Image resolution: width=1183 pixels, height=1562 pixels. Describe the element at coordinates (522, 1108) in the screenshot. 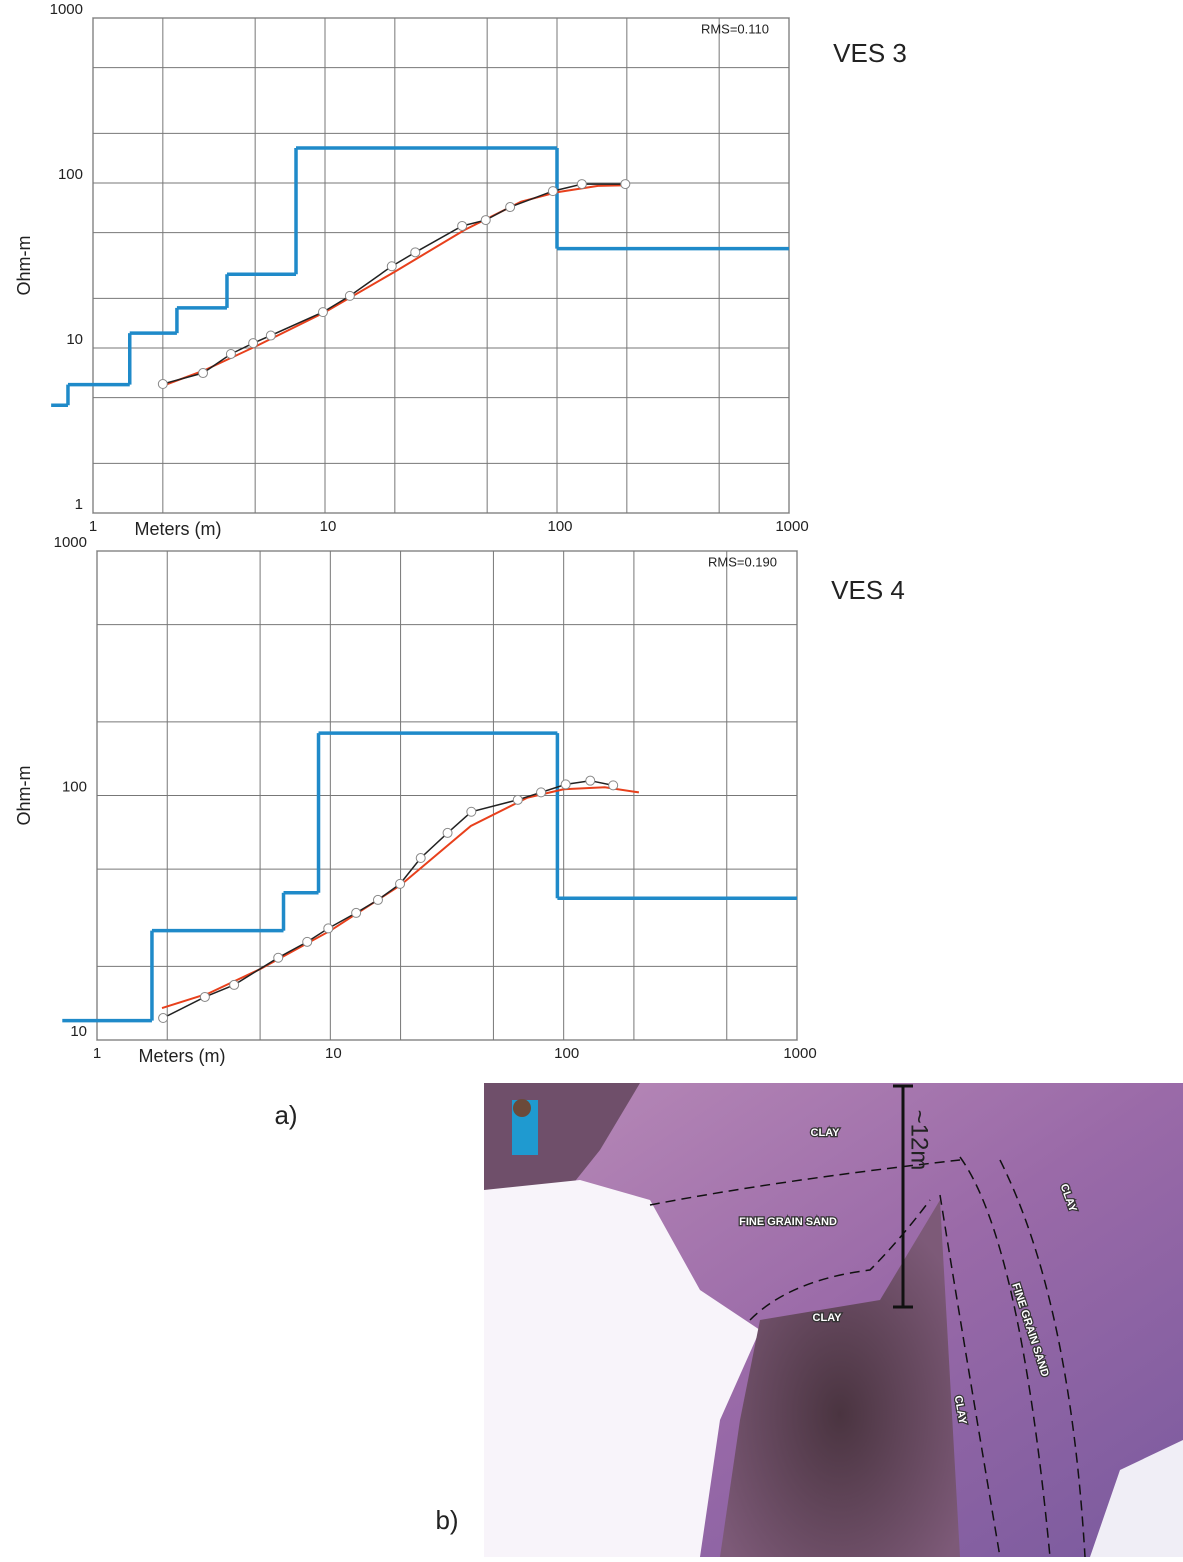

I see `person-head` at that location.